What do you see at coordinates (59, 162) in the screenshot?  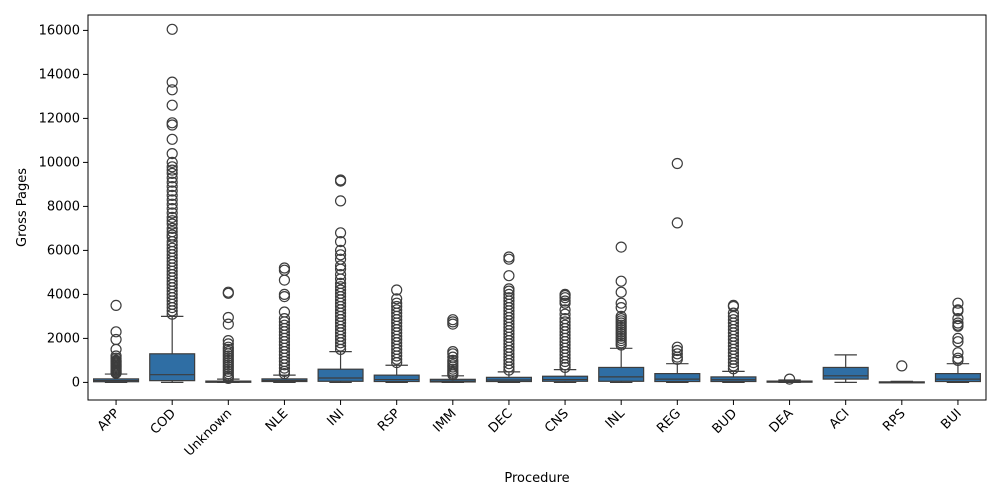 I see `y-tick-label: 10000` at bounding box center [59, 162].